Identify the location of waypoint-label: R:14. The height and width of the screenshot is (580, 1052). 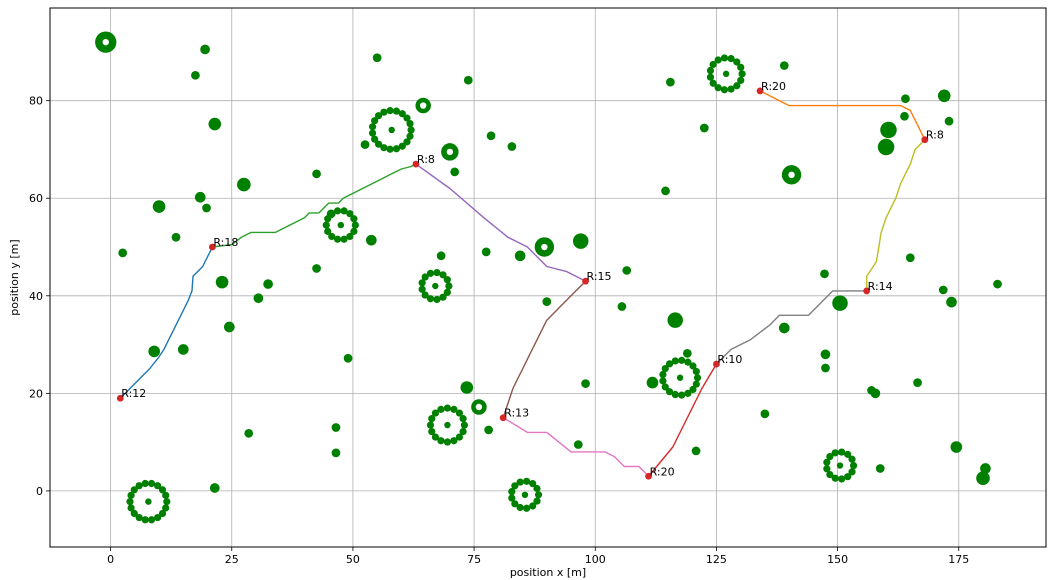
(880, 286).